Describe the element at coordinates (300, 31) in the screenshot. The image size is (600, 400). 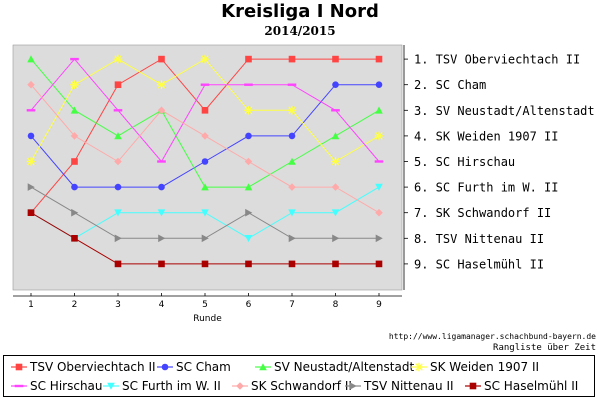
I see `chart-subtitle: 2014/2015` at that location.